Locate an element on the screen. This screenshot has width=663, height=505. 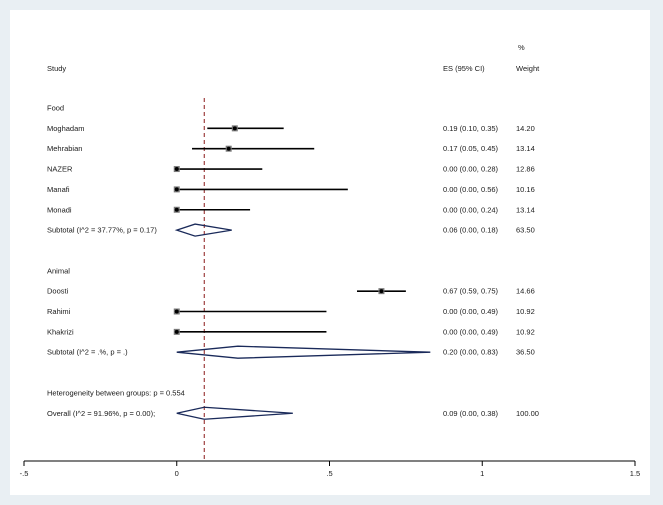
study-label-manafi: Manafi is located at coordinates (58, 189).